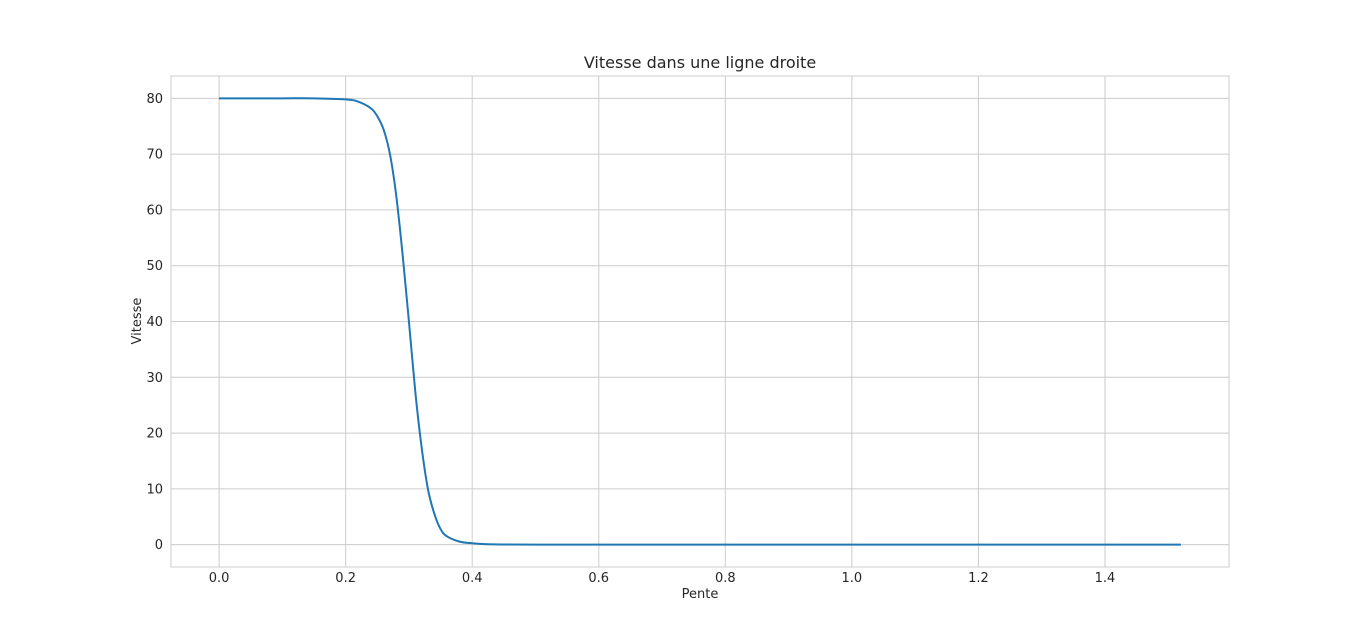 The height and width of the screenshot is (637, 1366). I want to click on x-tick-label: 1.2, so click(978, 578).